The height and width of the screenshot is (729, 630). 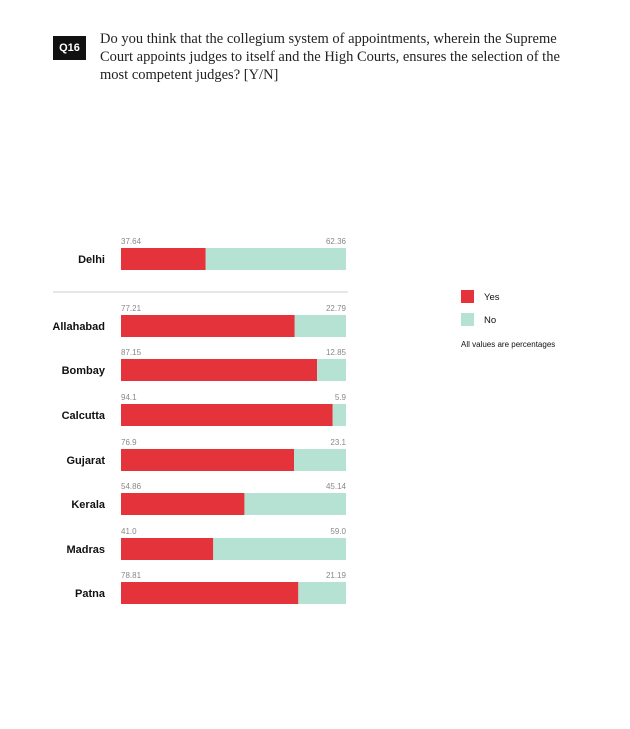 I want to click on bar-yes-kerala, so click(x=183, y=504).